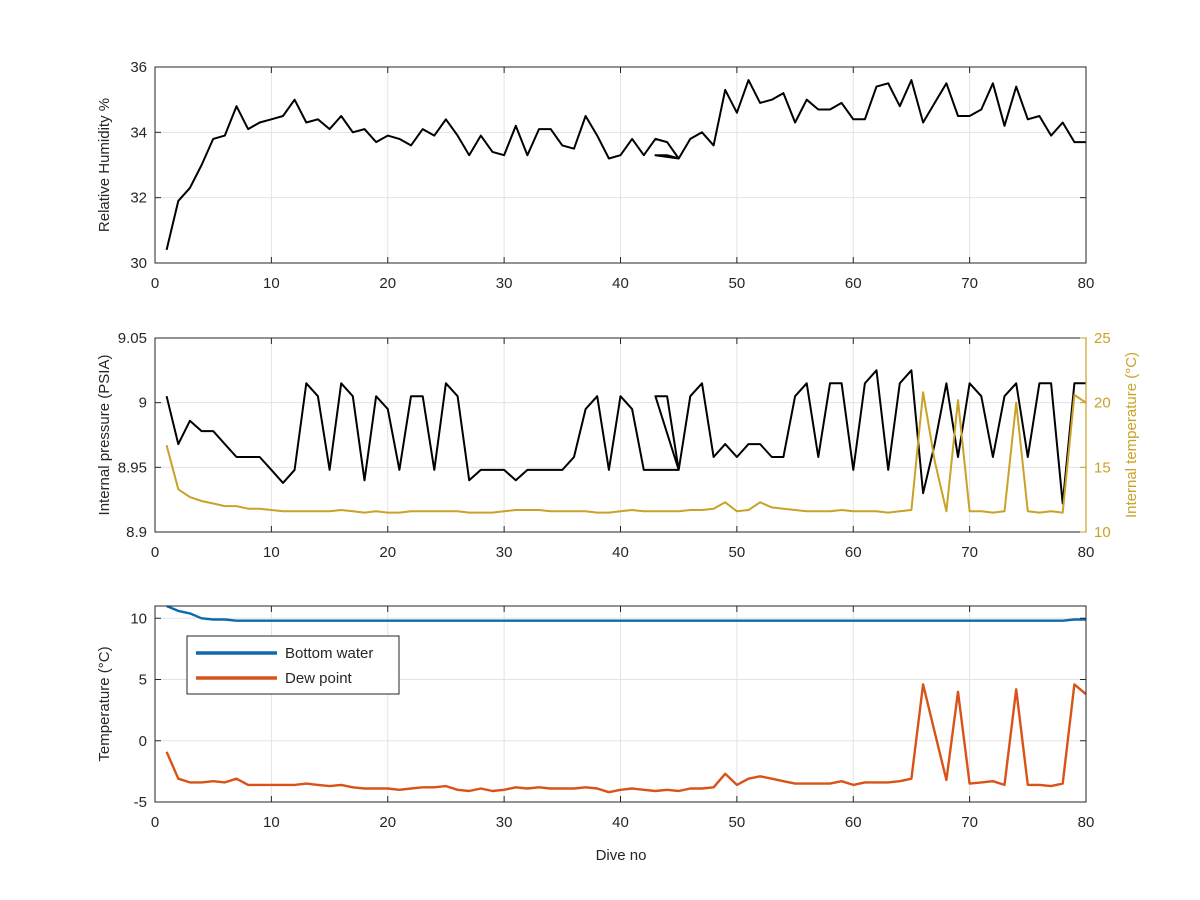  What do you see at coordinates (138, 67) in the screenshot?
I see `y-tick-label: 36` at bounding box center [138, 67].